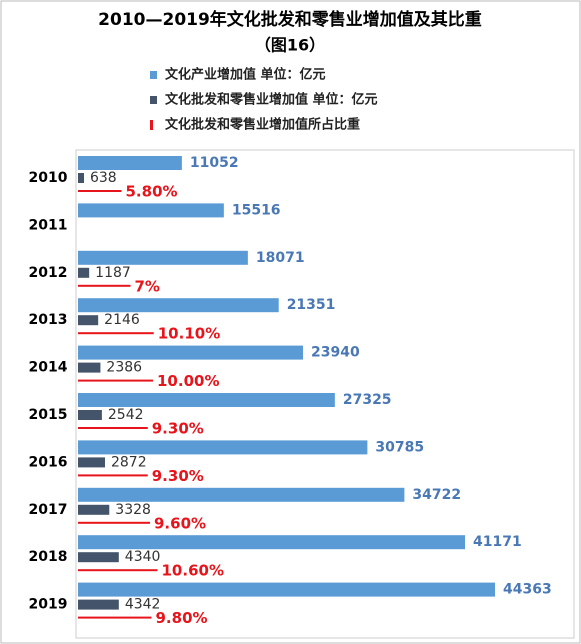 This screenshot has width=581, height=644. What do you see at coordinates (48, 225) in the screenshot?
I see `y-tick-label: 2011` at bounding box center [48, 225].